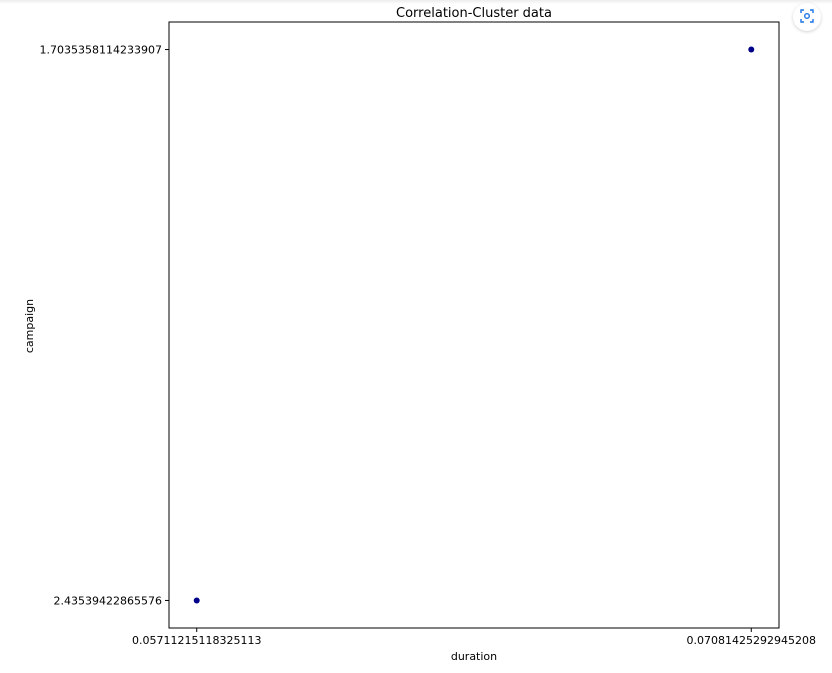 The image size is (832, 673). Describe the element at coordinates (104, 325) in the screenshot. I see `y-axis-ticks: 2.43539422865576 1.7035358114233907` at that location.